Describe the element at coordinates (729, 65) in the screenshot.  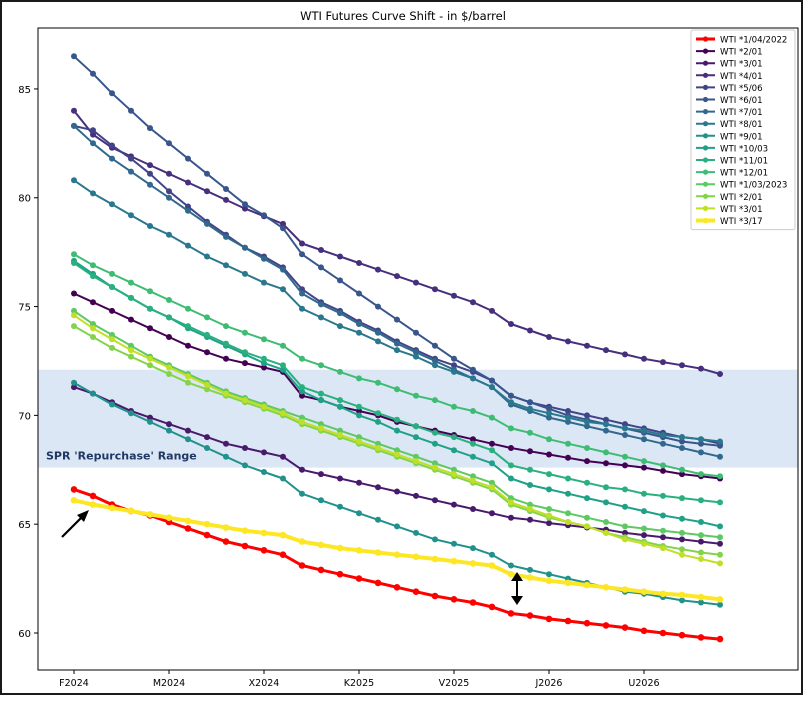
I see `legend-entry: WTI *3/01` at that location.